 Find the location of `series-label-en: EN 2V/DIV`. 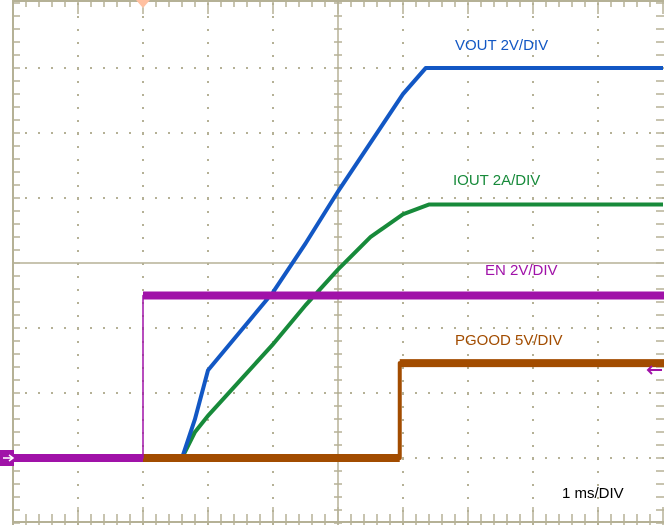

series-label-en: EN 2V/DIV is located at coordinates (521, 270).